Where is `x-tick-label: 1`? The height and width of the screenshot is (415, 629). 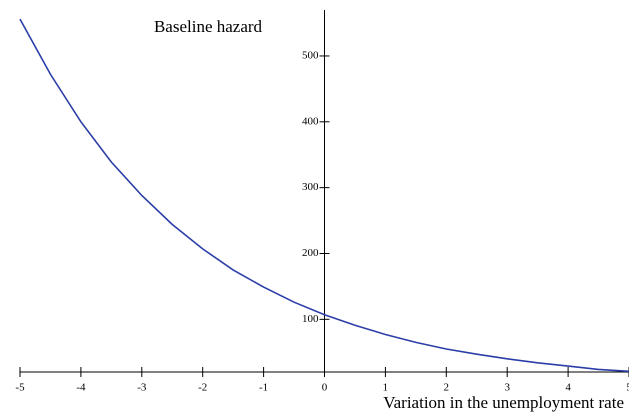 x-tick-label: 1 is located at coordinates (386, 388).